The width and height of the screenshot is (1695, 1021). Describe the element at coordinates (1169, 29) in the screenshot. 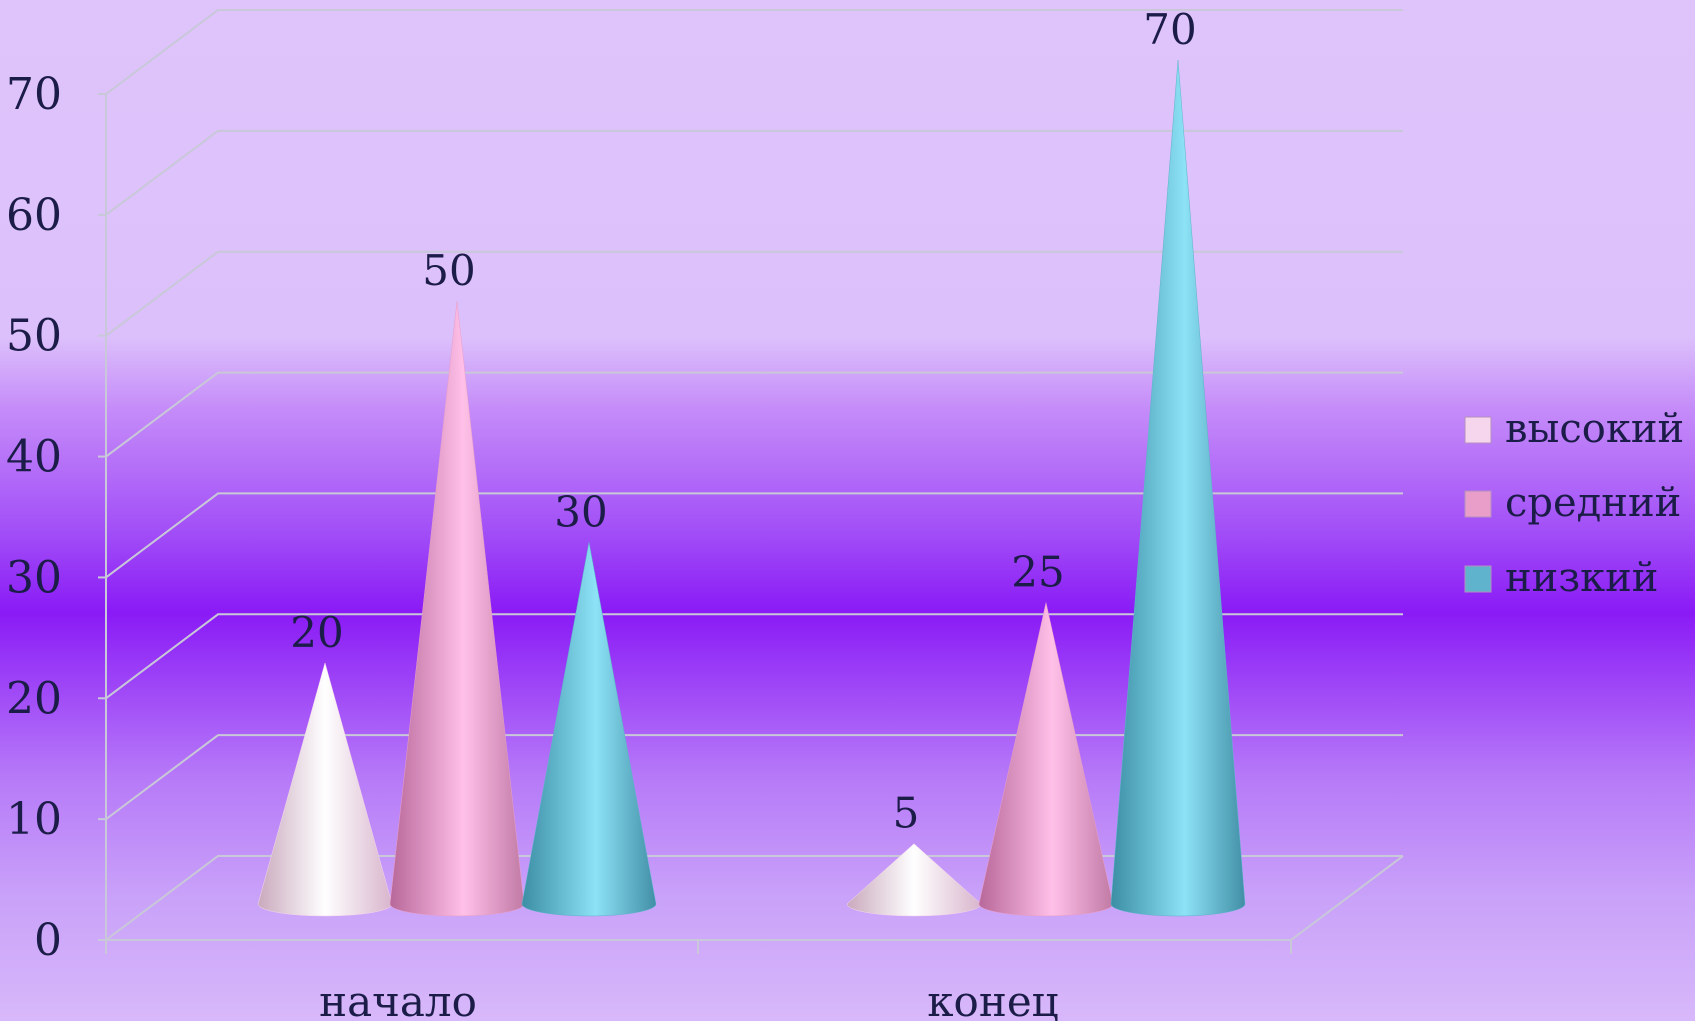

I see `data-label: 70` at that location.